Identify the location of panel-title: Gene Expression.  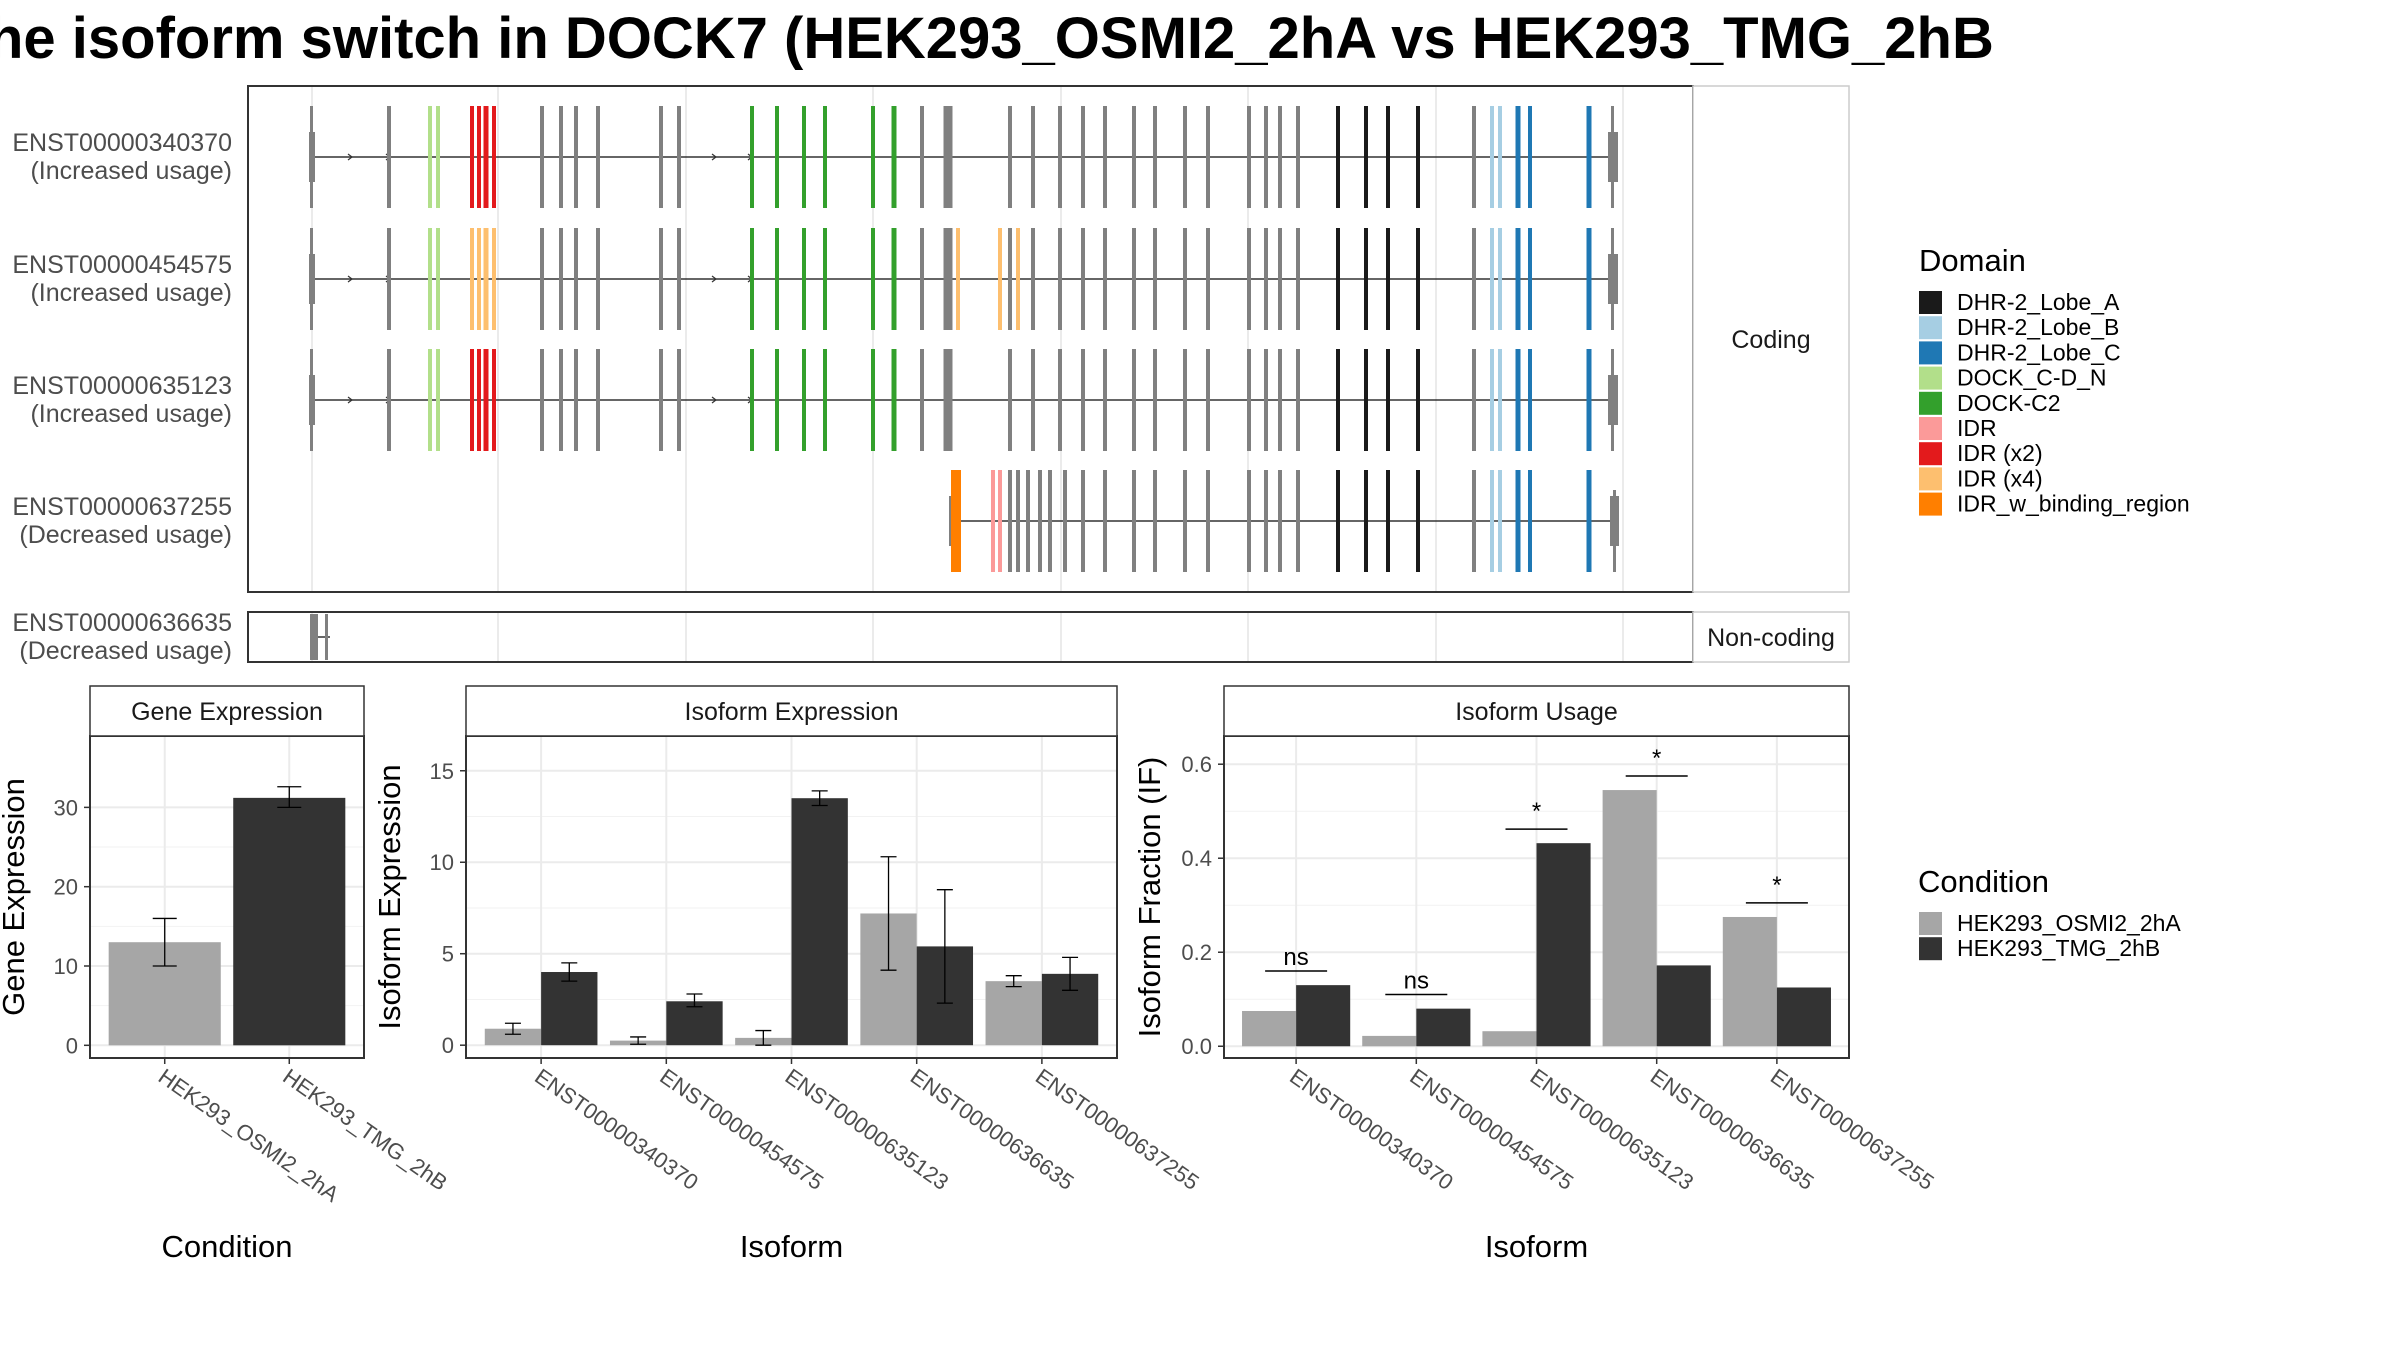
(227, 712).